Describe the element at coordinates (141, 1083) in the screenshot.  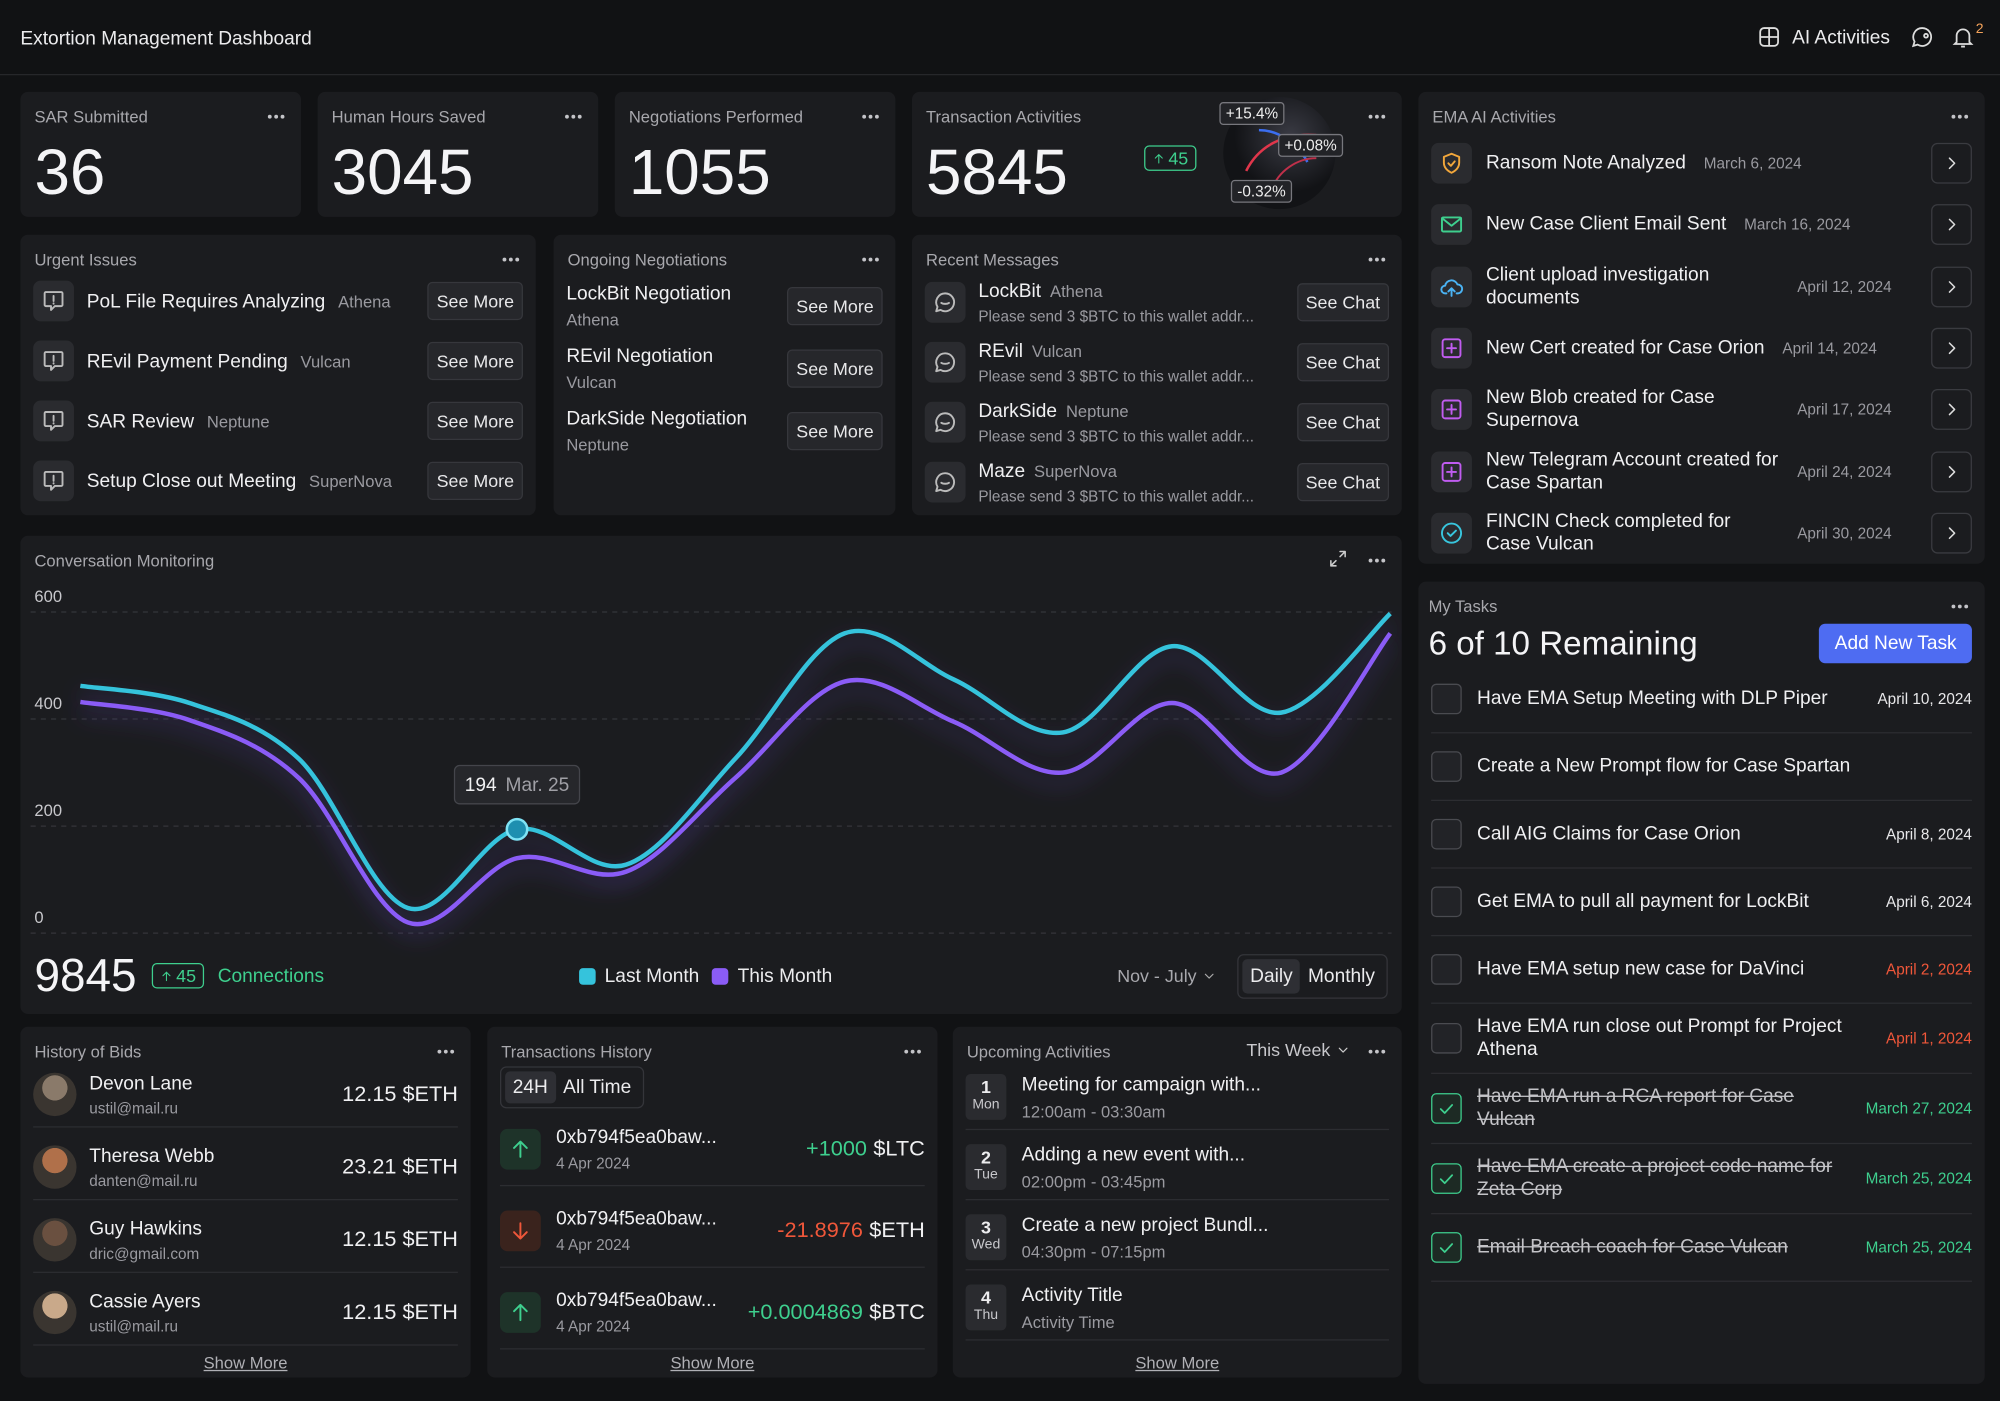
I see `bidder-name: Devon Lane` at that location.